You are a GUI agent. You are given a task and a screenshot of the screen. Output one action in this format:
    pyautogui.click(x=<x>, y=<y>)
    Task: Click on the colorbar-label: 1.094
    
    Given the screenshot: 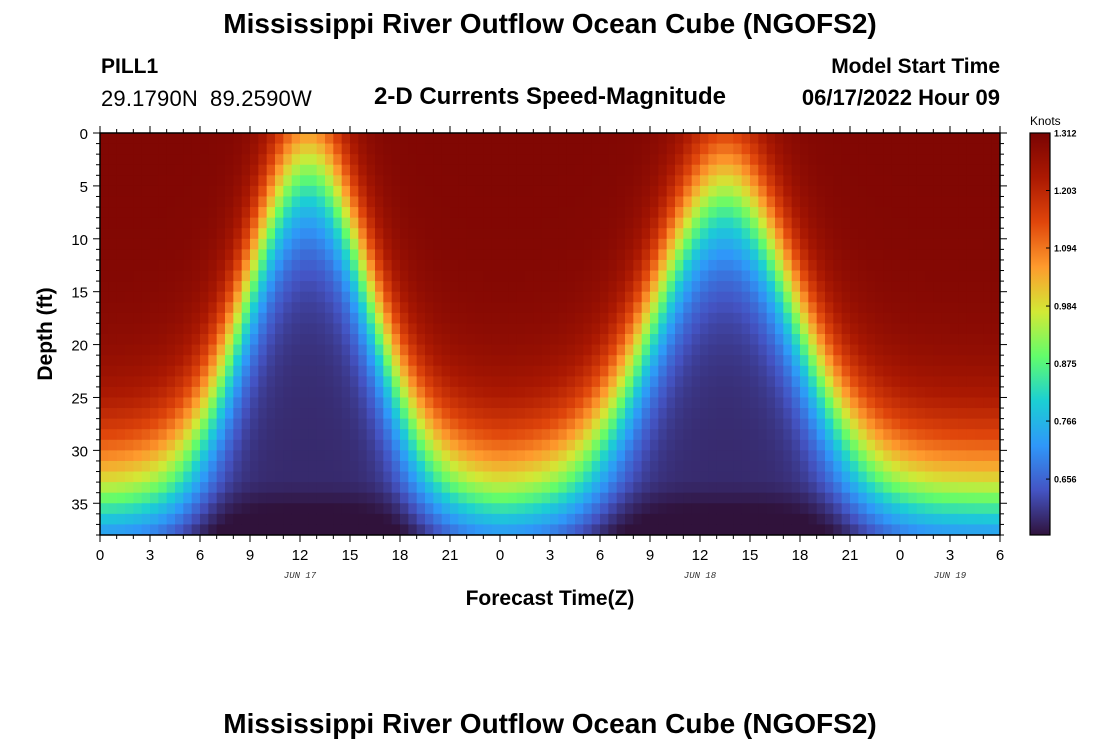 What is the action you would take?
    pyautogui.click(x=1065, y=249)
    